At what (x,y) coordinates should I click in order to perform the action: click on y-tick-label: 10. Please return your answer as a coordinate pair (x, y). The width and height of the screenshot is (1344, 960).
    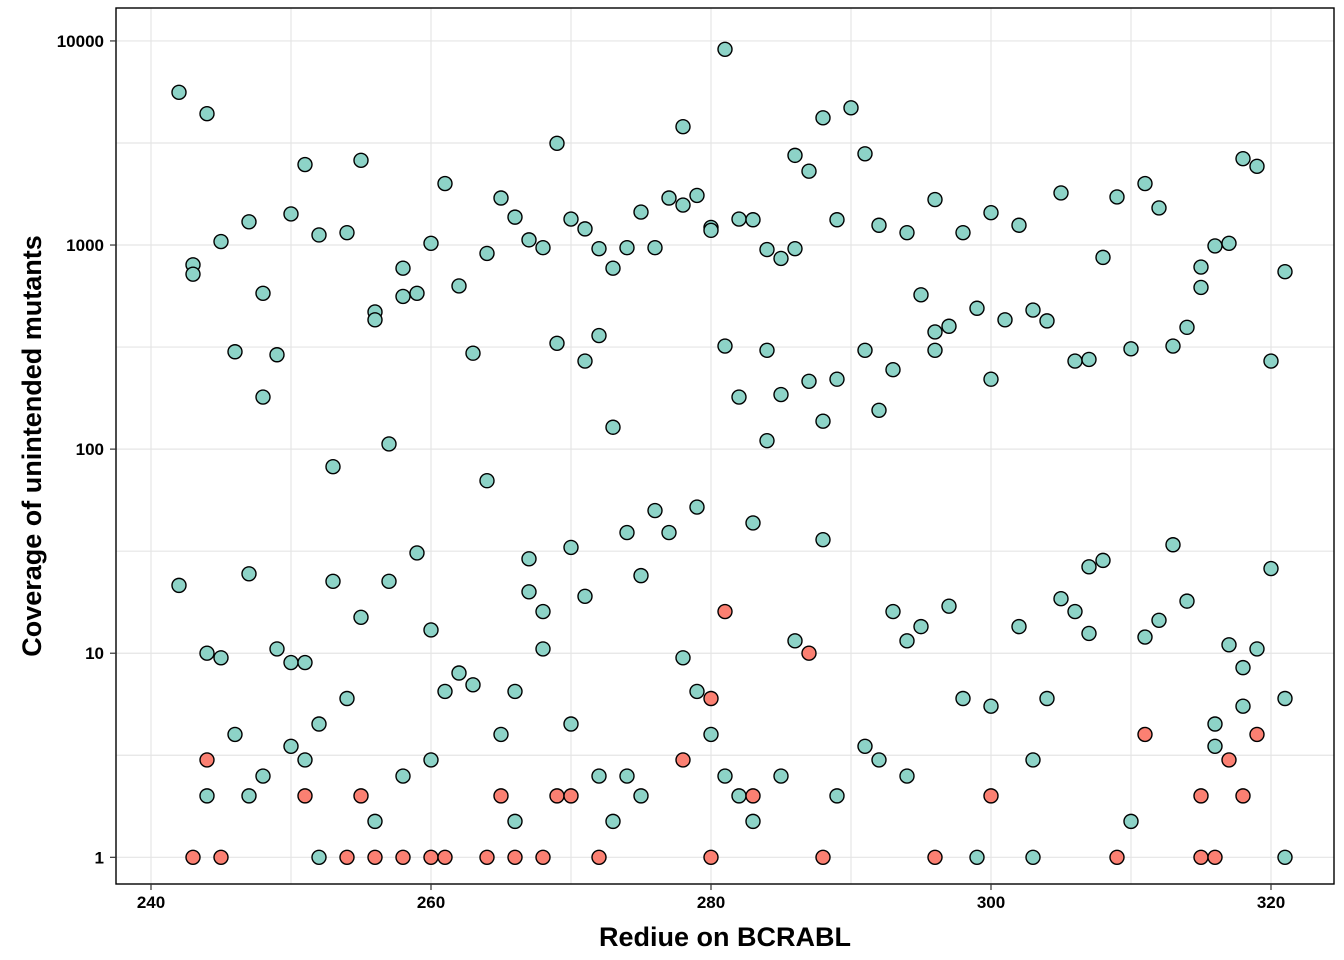
    Looking at the image, I should click on (94, 653).